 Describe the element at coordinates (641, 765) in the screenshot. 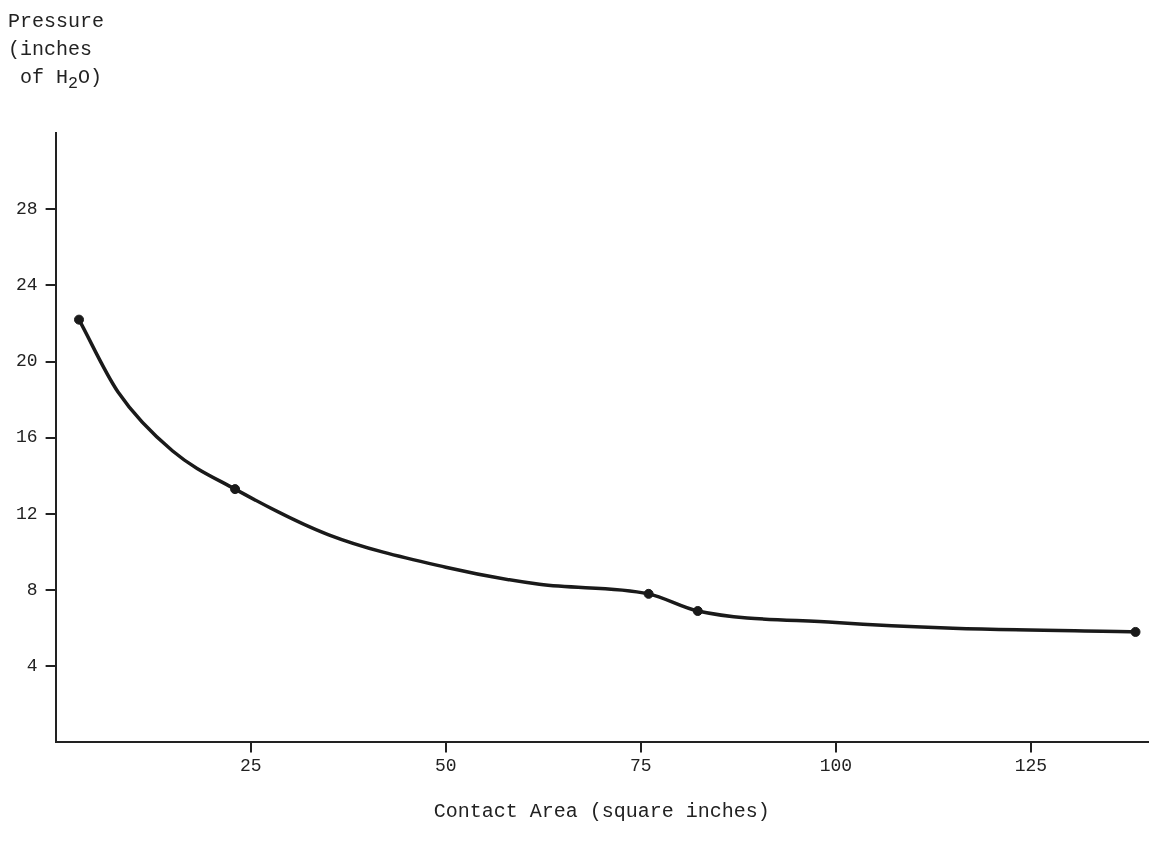

I see `x-tick-label: 75` at that location.